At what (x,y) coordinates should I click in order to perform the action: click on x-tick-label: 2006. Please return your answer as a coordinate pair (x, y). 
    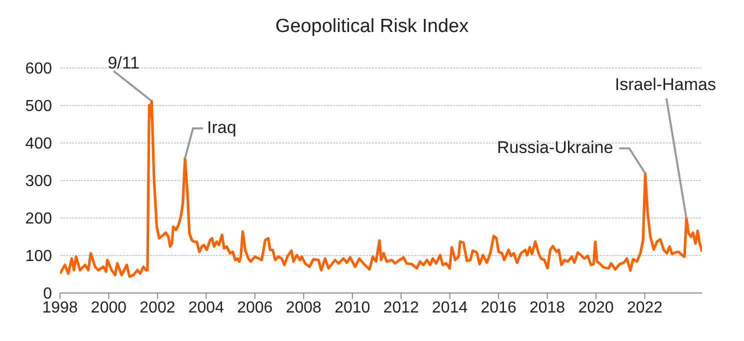
    Looking at the image, I should click on (255, 307).